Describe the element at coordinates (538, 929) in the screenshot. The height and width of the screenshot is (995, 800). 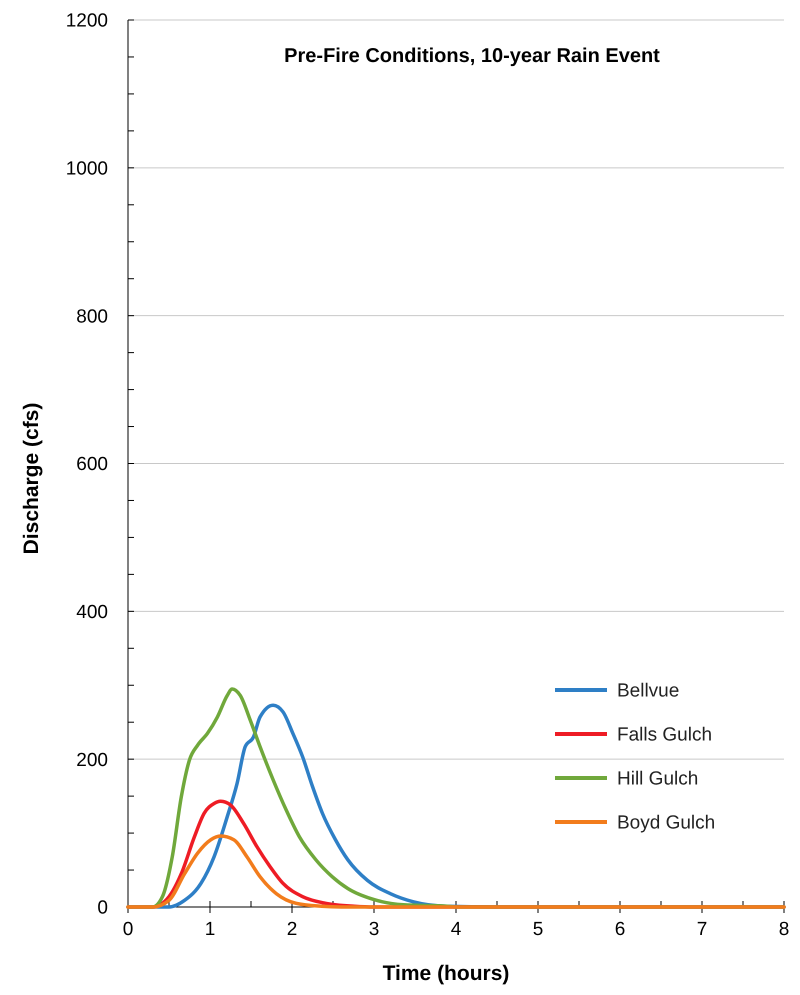
I see `x-tick-label: 5` at that location.